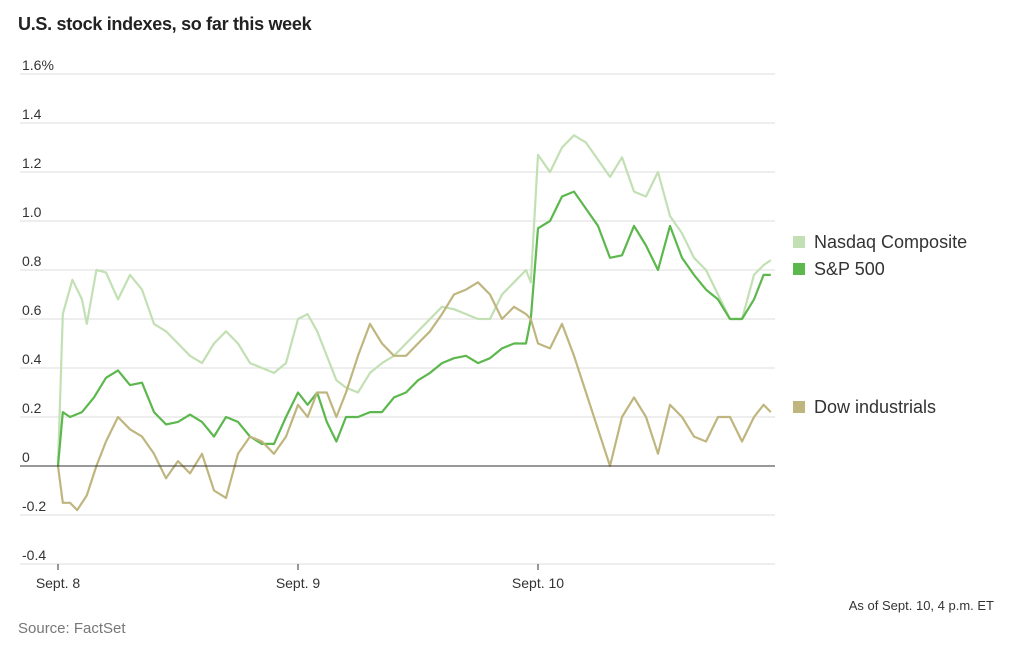  Describe the element at coordinates (58, 583) in the screenshot. I see `x-tick-label: Sept. 8` at that location.